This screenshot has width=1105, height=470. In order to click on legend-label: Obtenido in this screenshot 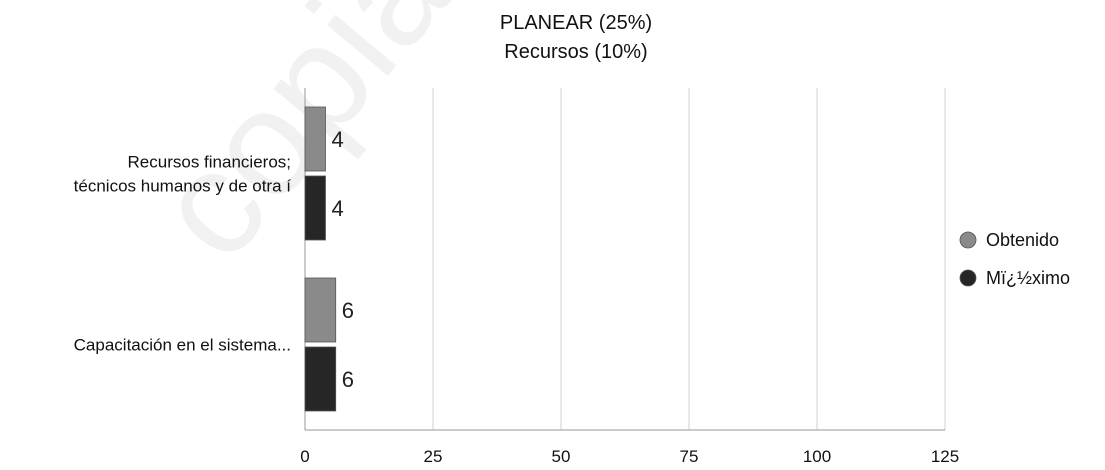, I will do `click(1022, 240)`.